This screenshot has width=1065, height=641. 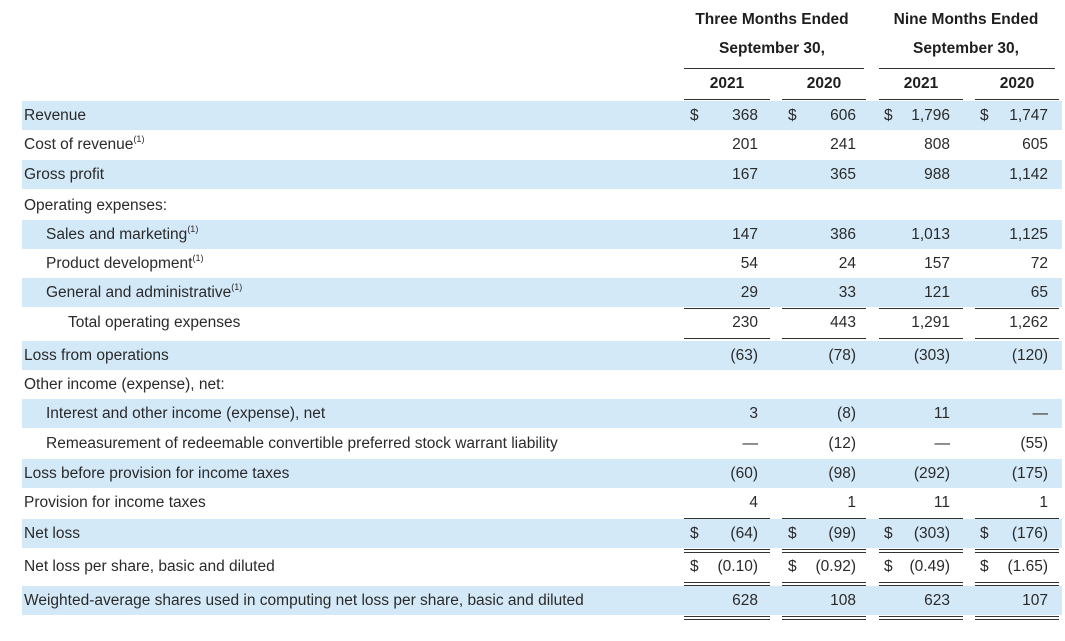 What do you see at coordinates (738, 566) in the screenshot?
I see `value-cell: (0.10)` at bounding box center [738, 566].